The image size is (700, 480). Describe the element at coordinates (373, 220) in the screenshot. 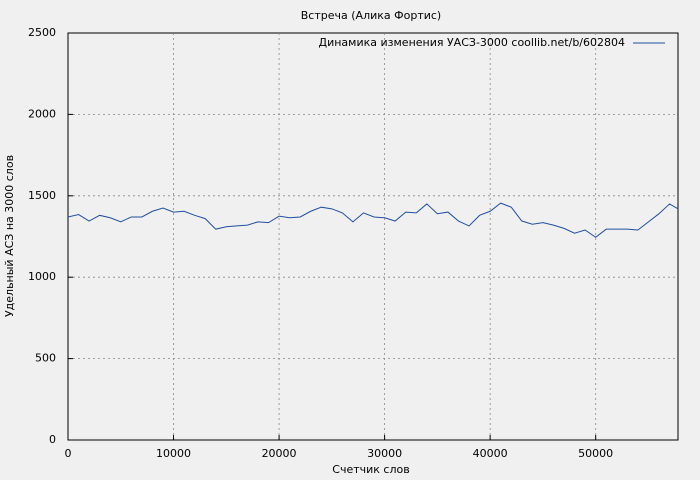

I see `line-series` at that location.